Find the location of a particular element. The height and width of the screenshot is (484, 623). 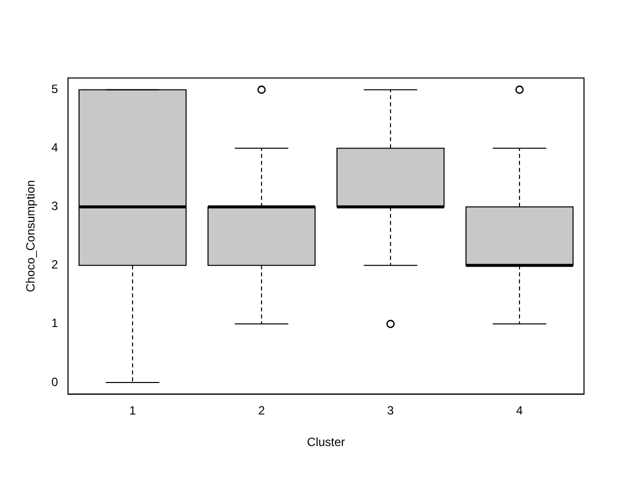

x-tick-label: 1 is located at coordinates (132, 411).